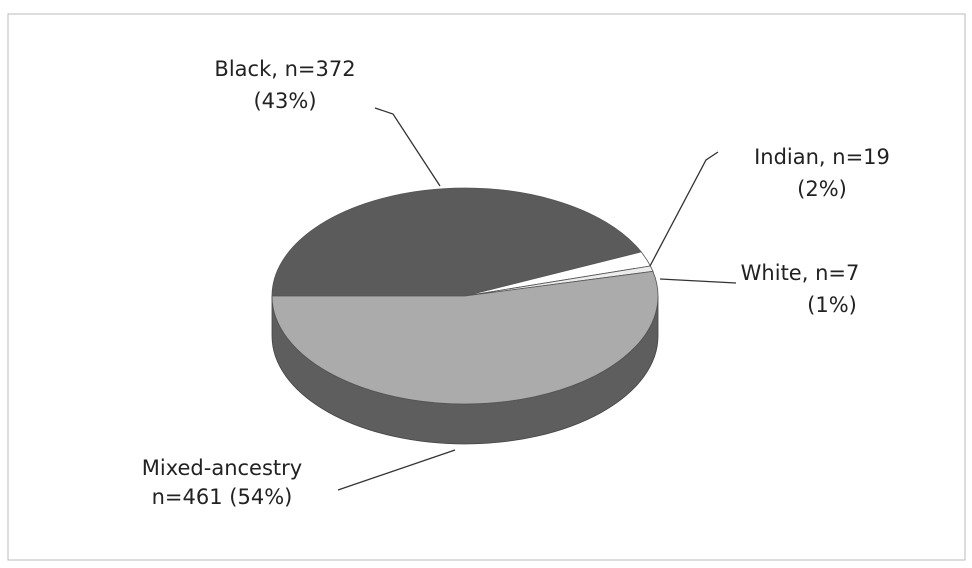 The height and width of the screenshot is (568, 972). What do you see at coordinates (222, 468) in the screenshot?
I see `data-label: Mixed-ancestry` at bounding box center [222, 468].